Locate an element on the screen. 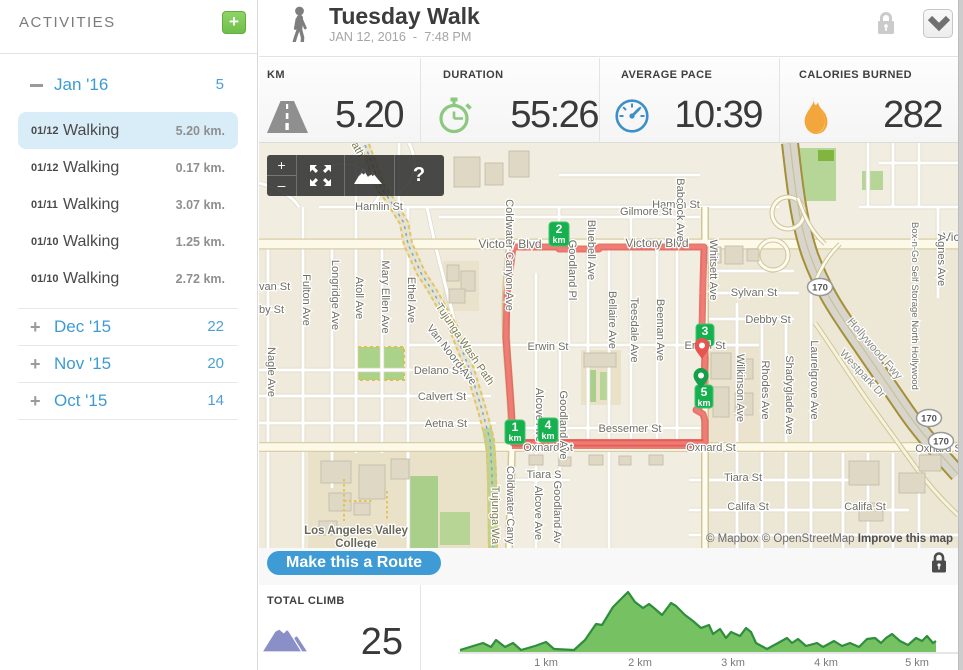 The image size is (963, 670). svg-text: Bluebell Ave is located at coordinates (591, 250).